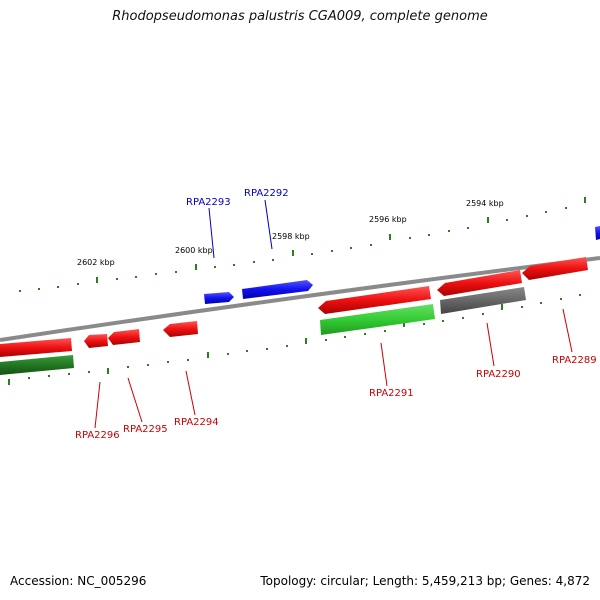 The width and height of the screenshot is (600, 600). Describe the element at coordinates (479, 283) in the screenshot. I see `gene-rpa2290` at that location.